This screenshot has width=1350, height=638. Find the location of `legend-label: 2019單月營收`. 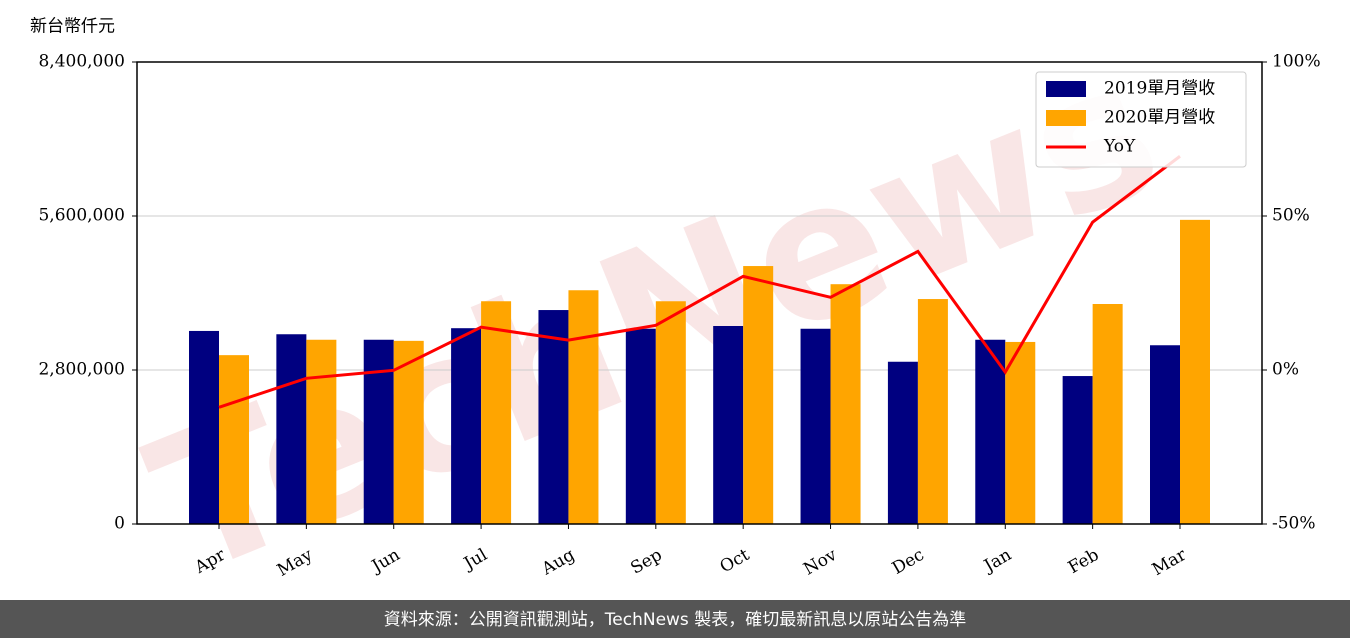

legend-label: 2019單月營收 is located at coordinates (1159, 89).